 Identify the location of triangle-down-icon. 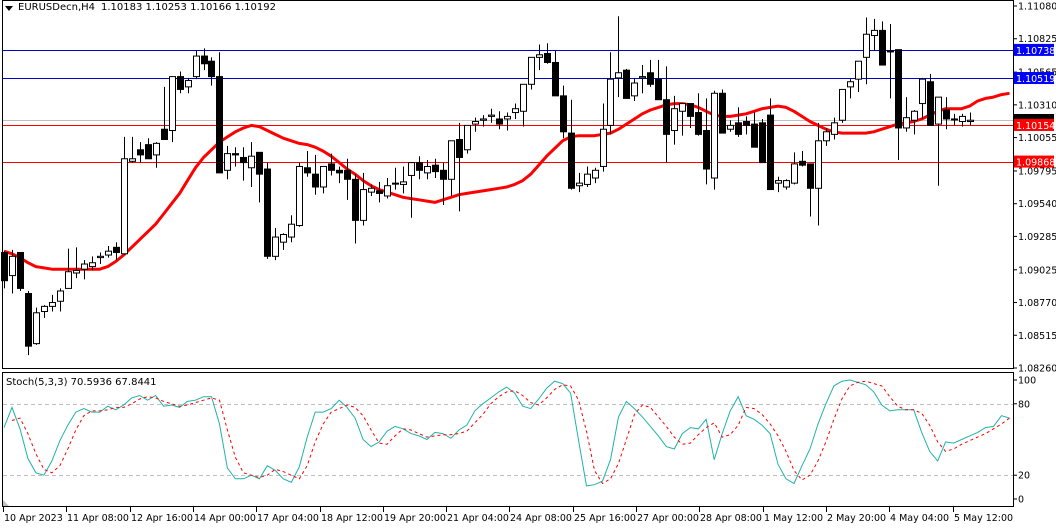
(9, 8).